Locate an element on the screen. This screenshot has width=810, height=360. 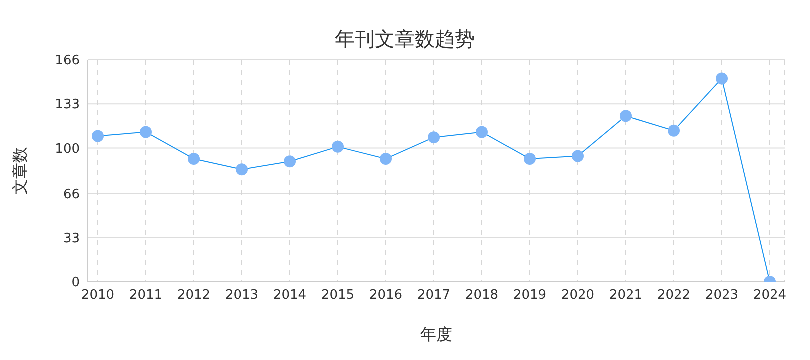
x-tick-label: 2019 is located at coordinates (530, 296).